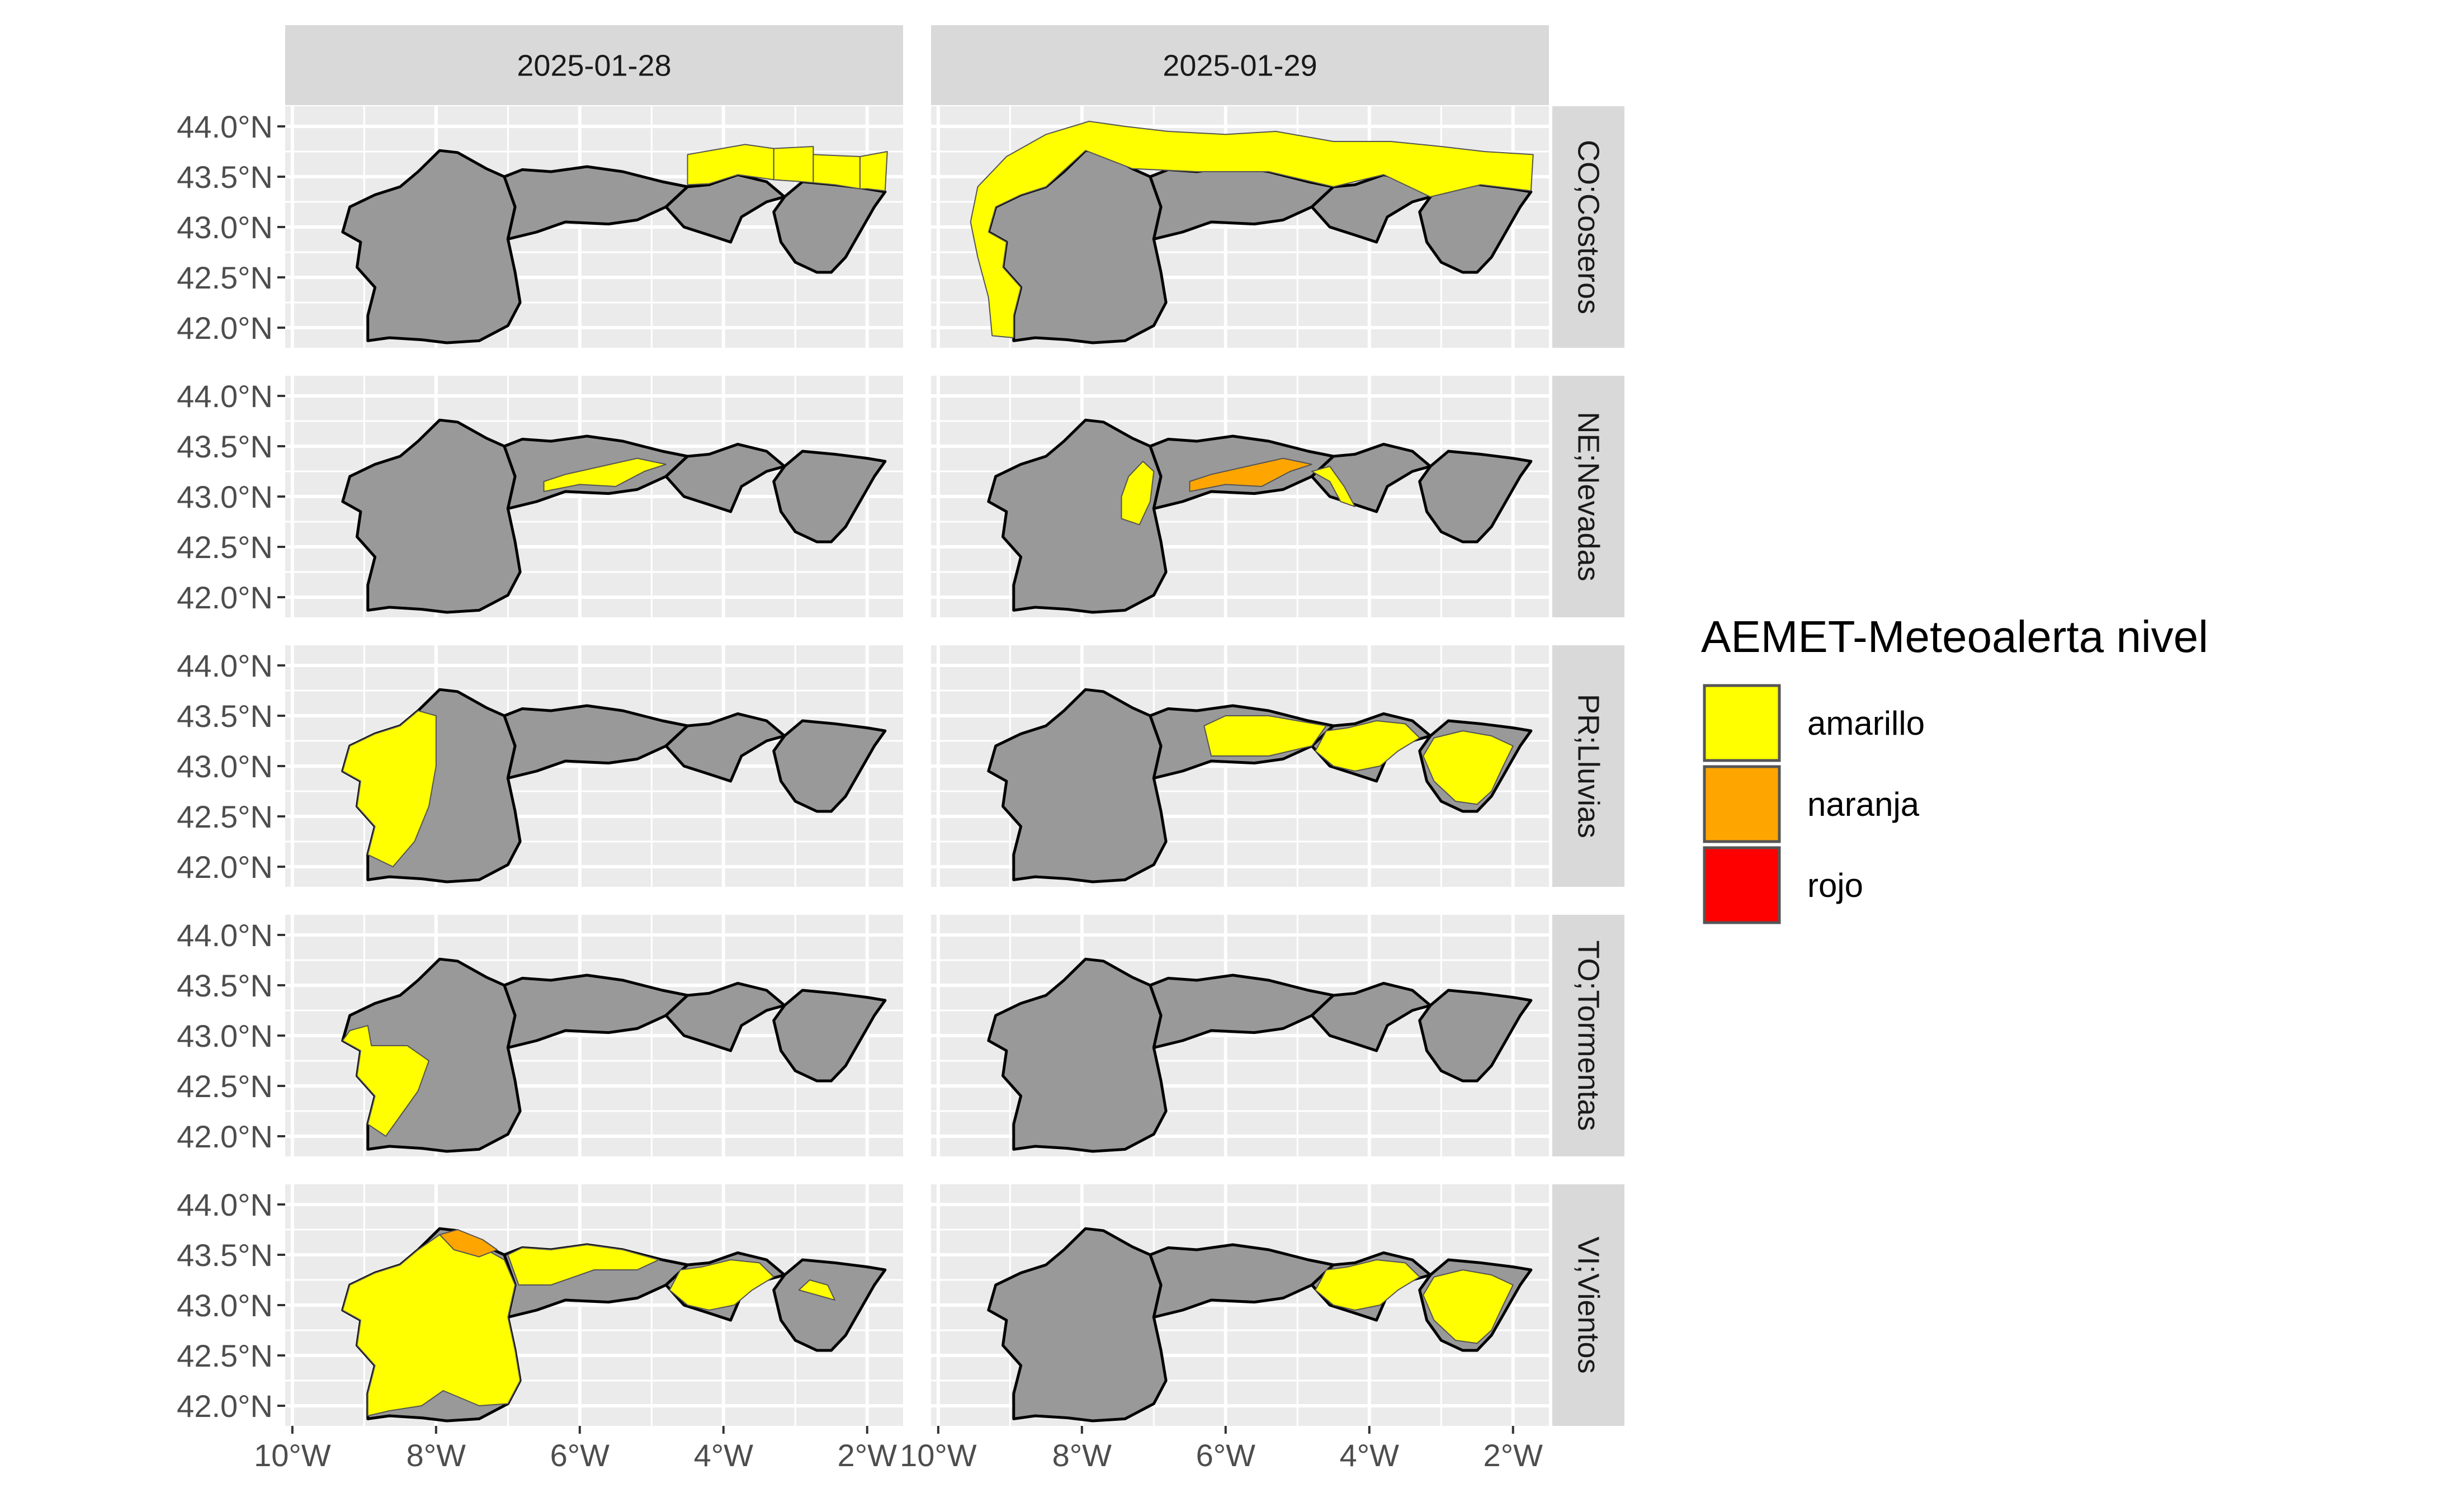 This screenshot has width=2447, height=1512. What do you see at coordinates (1864, 804) in the screenshot?
I see `legend-label: naranja` at bounding box center [1864, 804].